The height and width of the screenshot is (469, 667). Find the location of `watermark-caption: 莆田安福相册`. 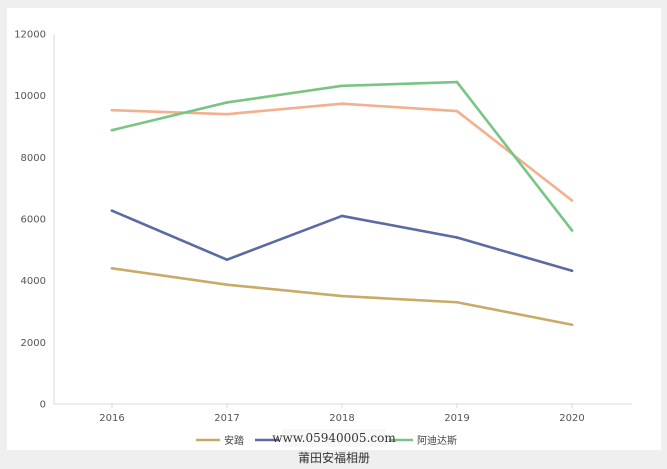

watermark-caption: 莆田安福相册 is located at coordinates (334, 457).